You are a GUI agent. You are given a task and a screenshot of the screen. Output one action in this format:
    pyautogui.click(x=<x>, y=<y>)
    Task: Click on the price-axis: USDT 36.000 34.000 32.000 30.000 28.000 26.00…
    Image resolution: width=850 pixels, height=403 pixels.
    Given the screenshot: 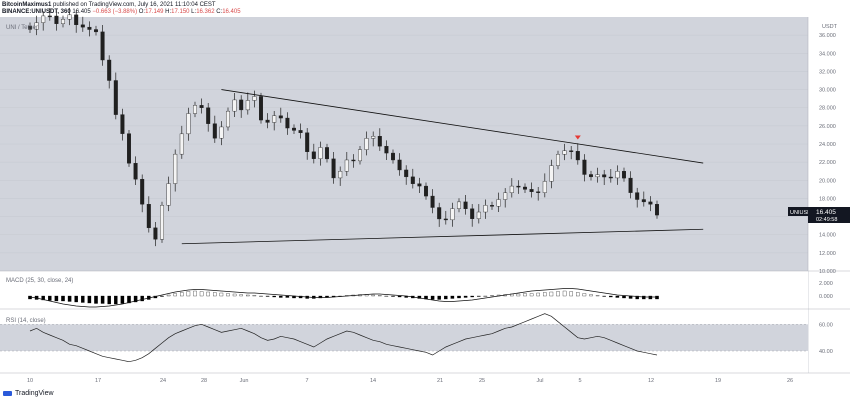 What is the action you would take?
    pyautogui.click(x=819, y=201)
    